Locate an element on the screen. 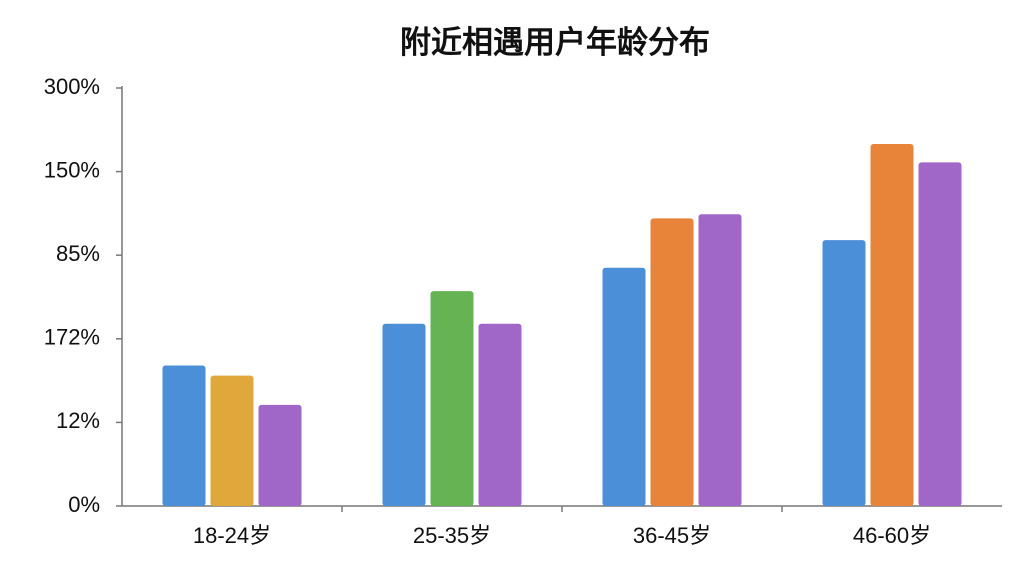  y-tick-label: 12% is located at coordinates (78, 420).